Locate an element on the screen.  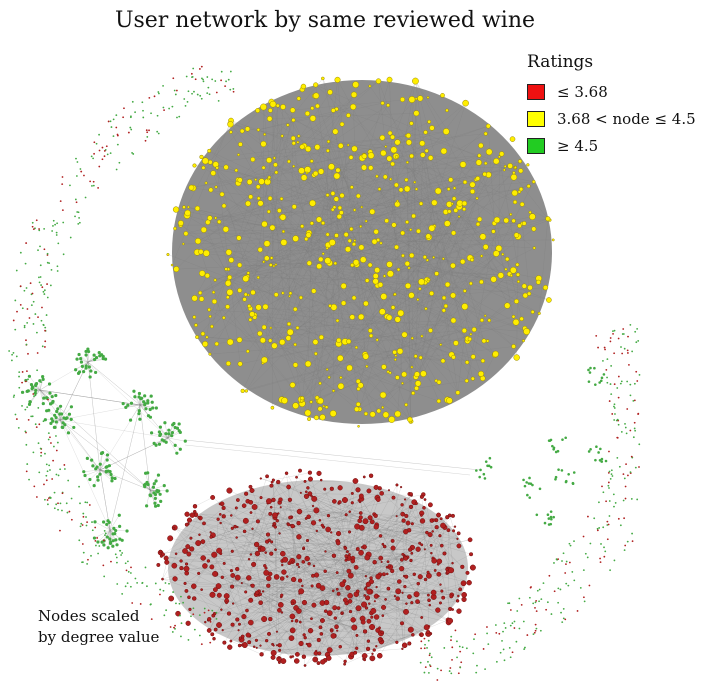
legend-label-mid: 3.68 < node ≤ 4.5 is located at coordinates (626, 118).